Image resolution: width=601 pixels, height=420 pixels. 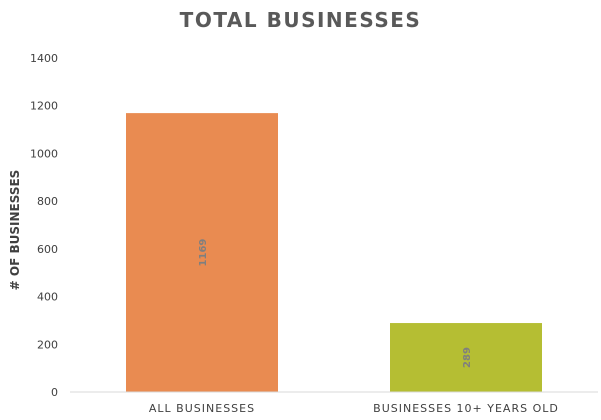 What do you see at coordinates (466, 408) in the screenshot?
I see `x-tick-label: BUSINESSES 10+ YEARS OLD` at bounding box center [466, 408].